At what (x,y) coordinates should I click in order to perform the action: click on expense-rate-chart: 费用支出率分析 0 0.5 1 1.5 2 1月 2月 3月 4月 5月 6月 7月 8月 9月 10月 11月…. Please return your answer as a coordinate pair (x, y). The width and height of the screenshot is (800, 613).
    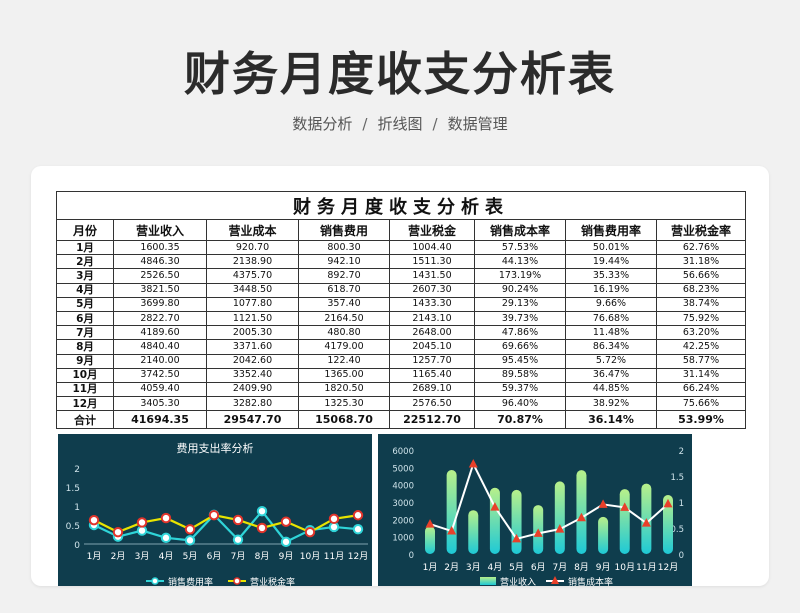
    Looking at the image, I should click on (215, 510).